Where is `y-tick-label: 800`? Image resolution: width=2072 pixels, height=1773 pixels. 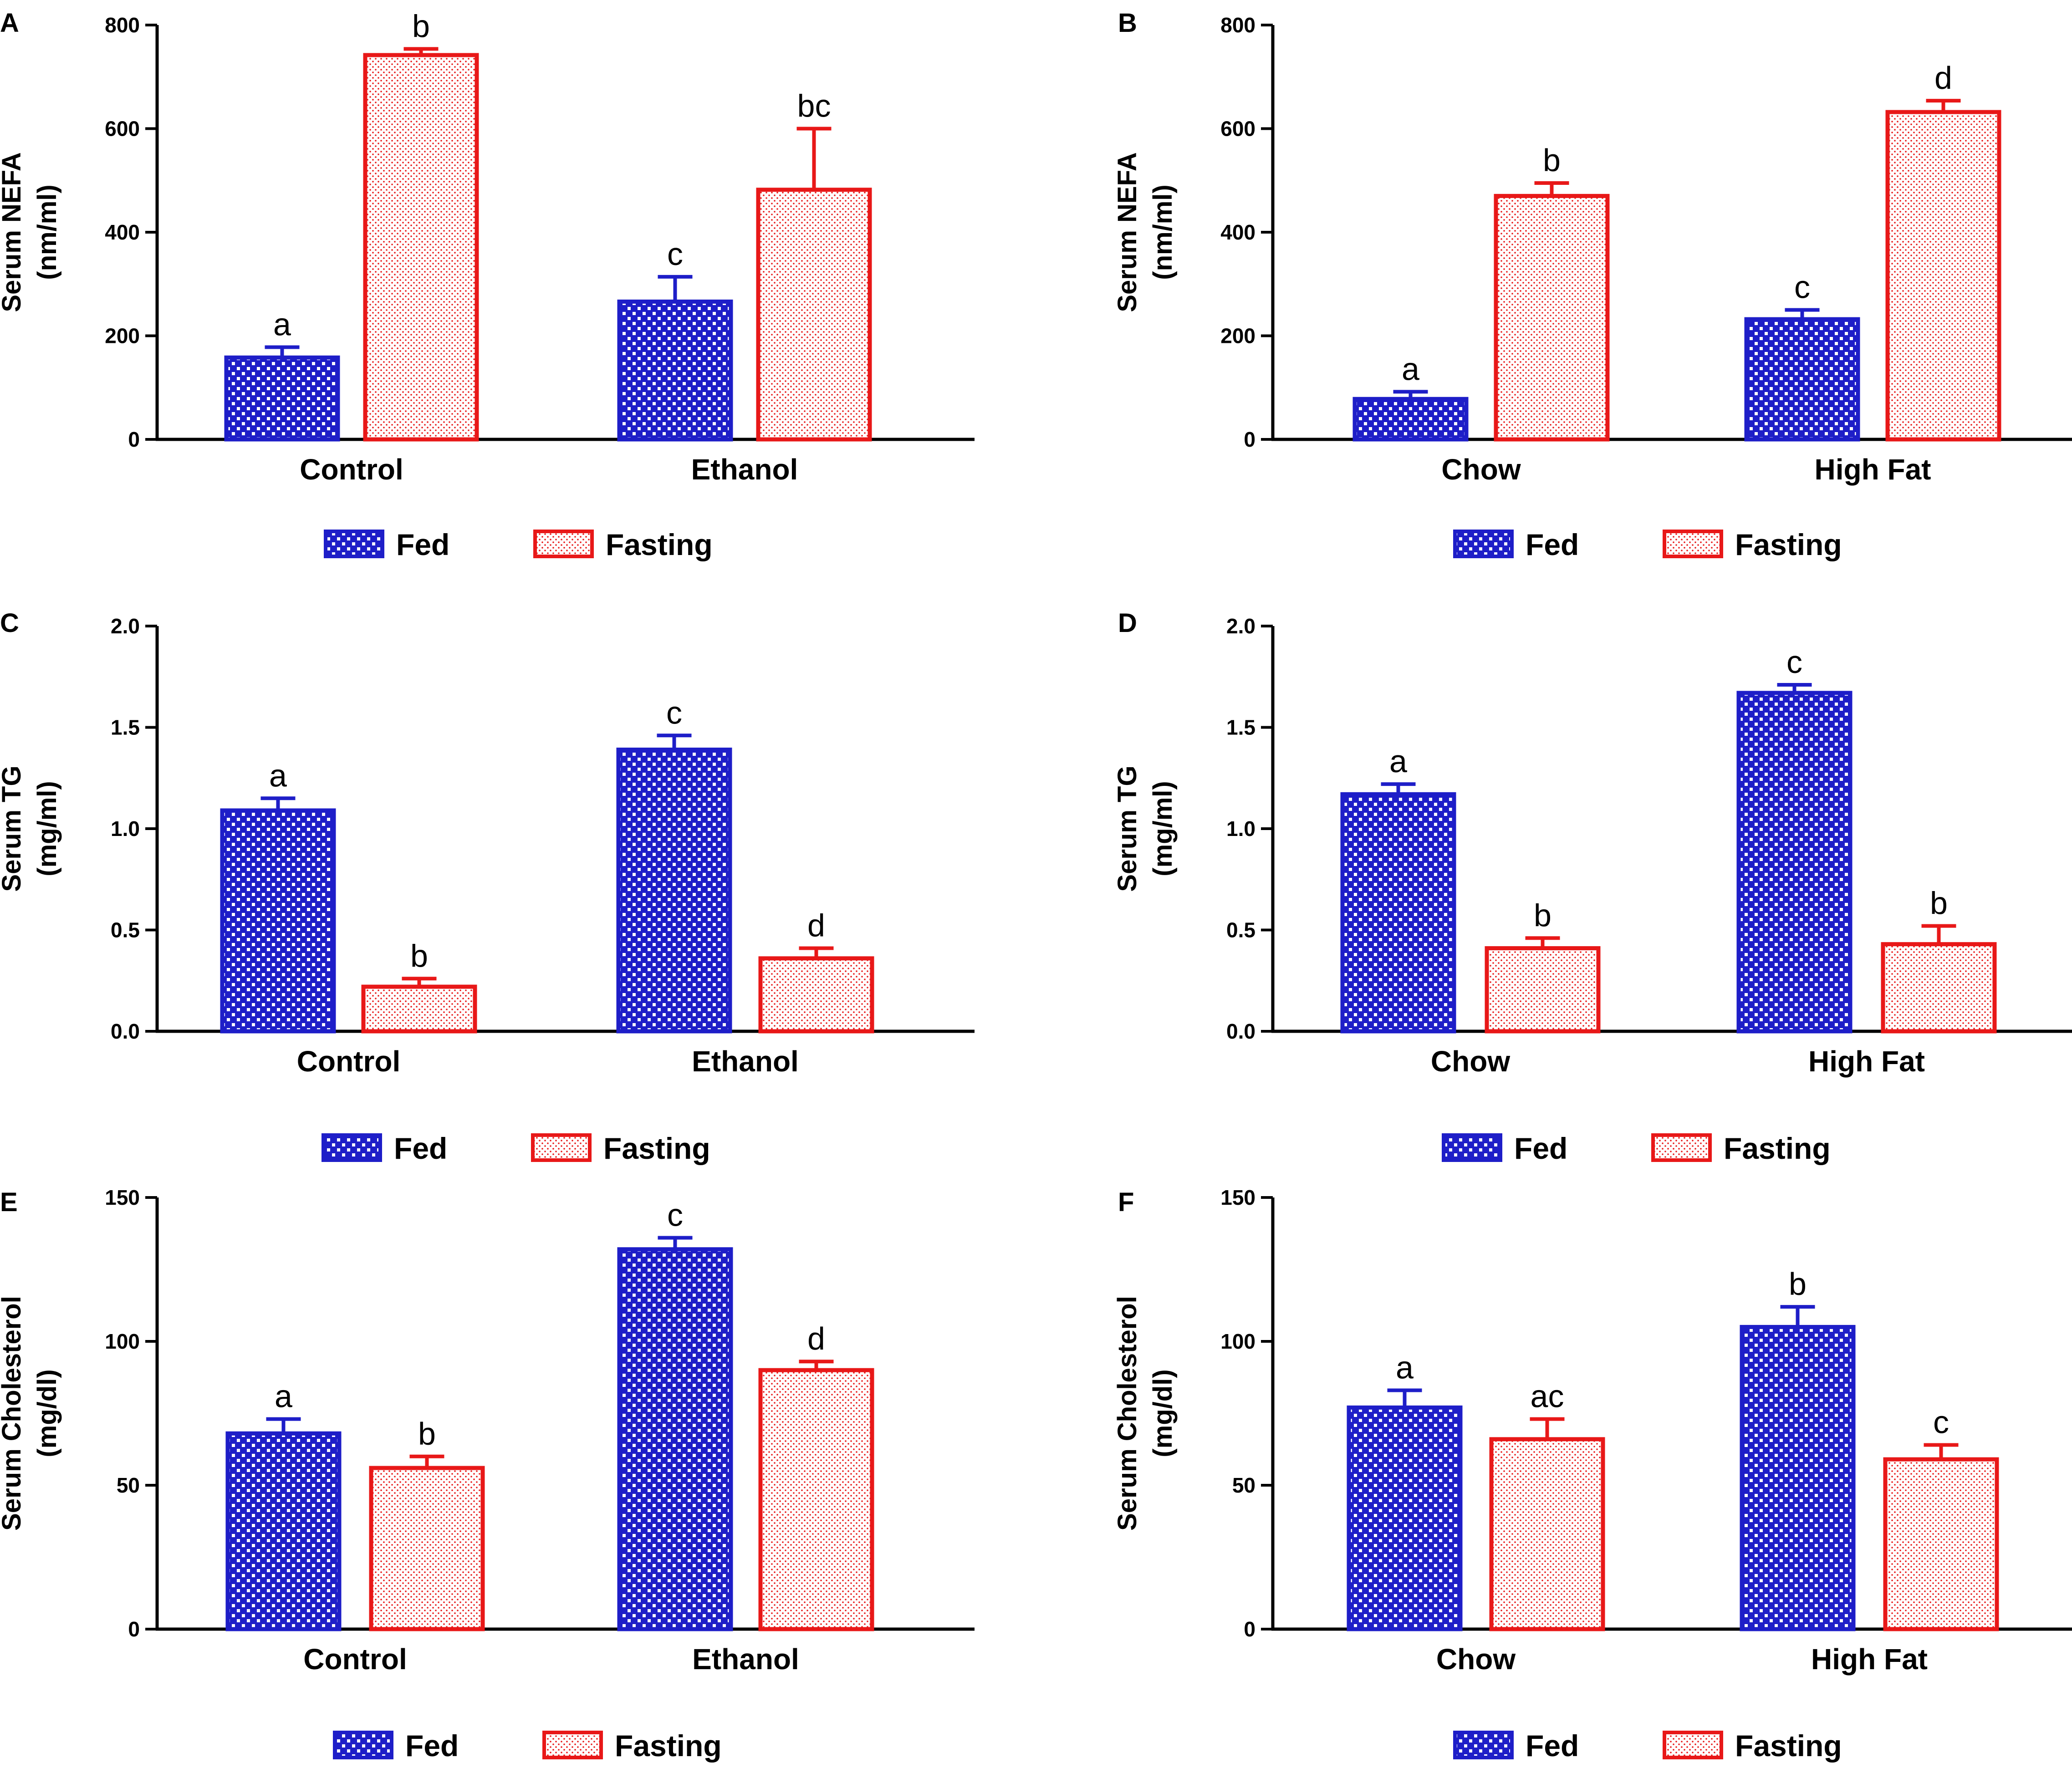
y-tick-label: 800 is located at coordinates (1238, 25).